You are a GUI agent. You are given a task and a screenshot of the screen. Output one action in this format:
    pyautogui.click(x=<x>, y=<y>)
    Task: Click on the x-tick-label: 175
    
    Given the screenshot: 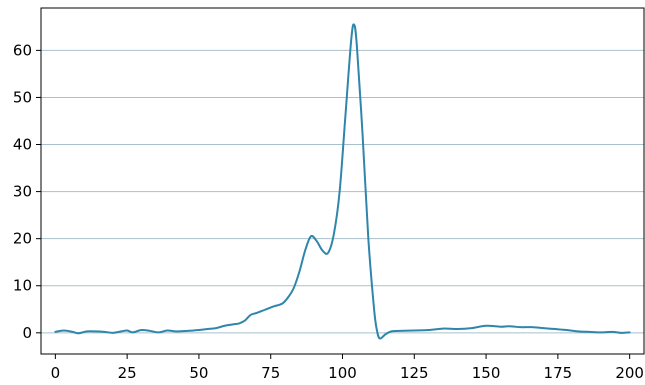 What is the action you would take?
    pyautogui.click(x=558, y=373)
    